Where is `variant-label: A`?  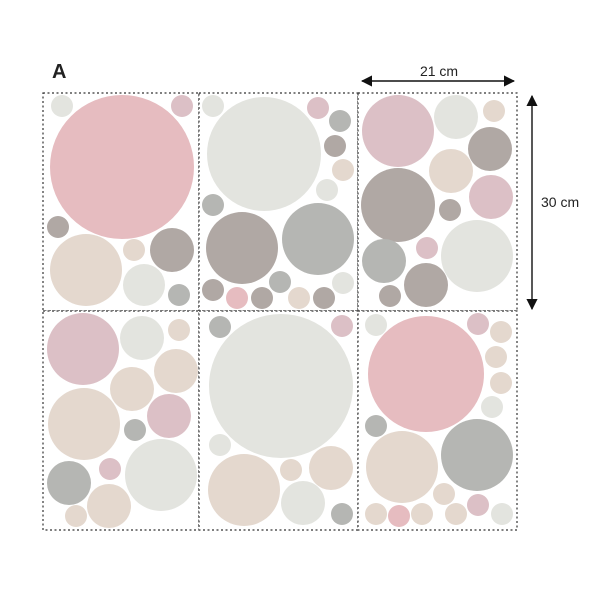
variant-label: A is located at coordinates (59, 72).